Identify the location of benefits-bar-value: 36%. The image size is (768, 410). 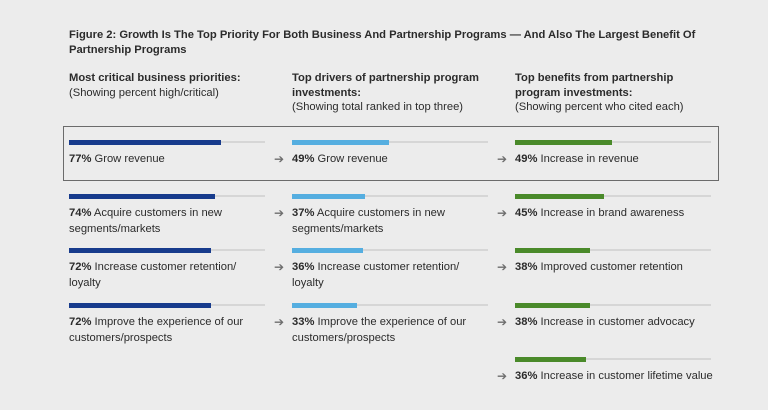
(526, 376).